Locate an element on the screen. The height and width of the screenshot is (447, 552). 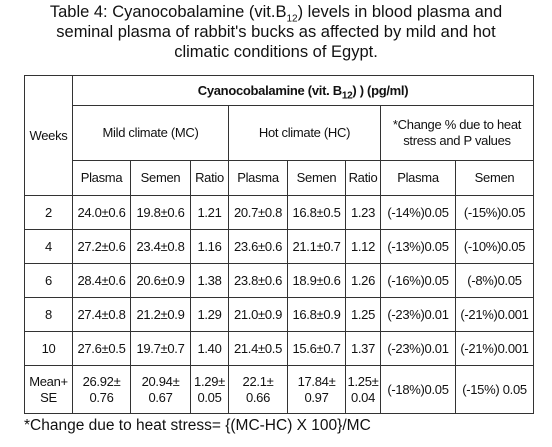
header-text: ) ) (pg/ml) is located at coordinates (380, 90).